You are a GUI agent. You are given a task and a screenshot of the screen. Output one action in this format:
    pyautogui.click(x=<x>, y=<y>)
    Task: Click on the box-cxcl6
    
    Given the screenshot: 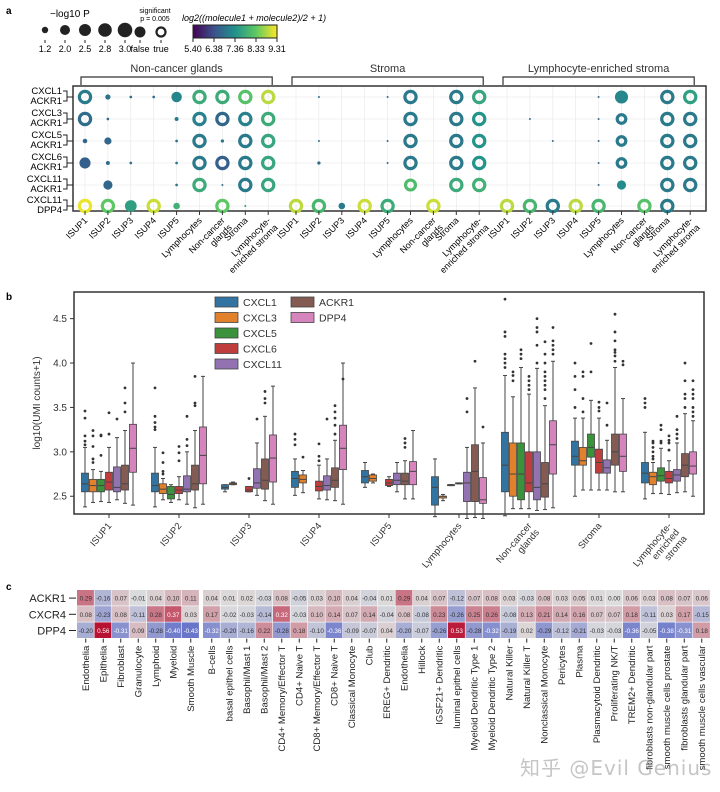 What is the action you would take?
    pyautogui.click(x=109, y=481)
    